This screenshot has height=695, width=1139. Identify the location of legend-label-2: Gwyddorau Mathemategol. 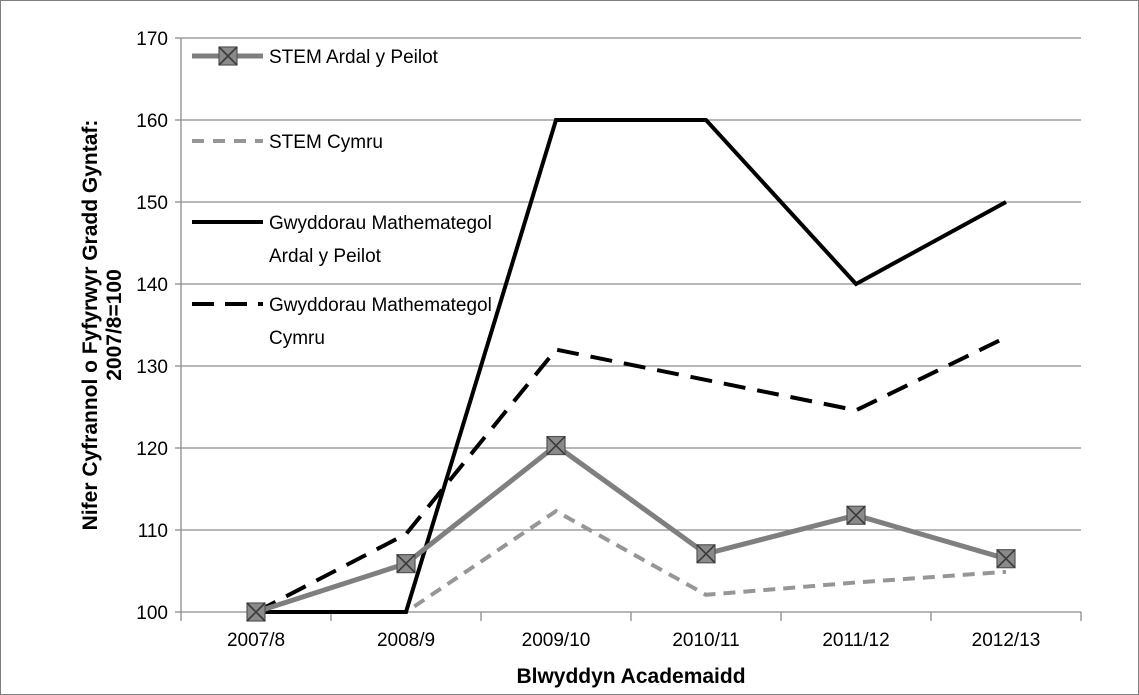
(380, 223).